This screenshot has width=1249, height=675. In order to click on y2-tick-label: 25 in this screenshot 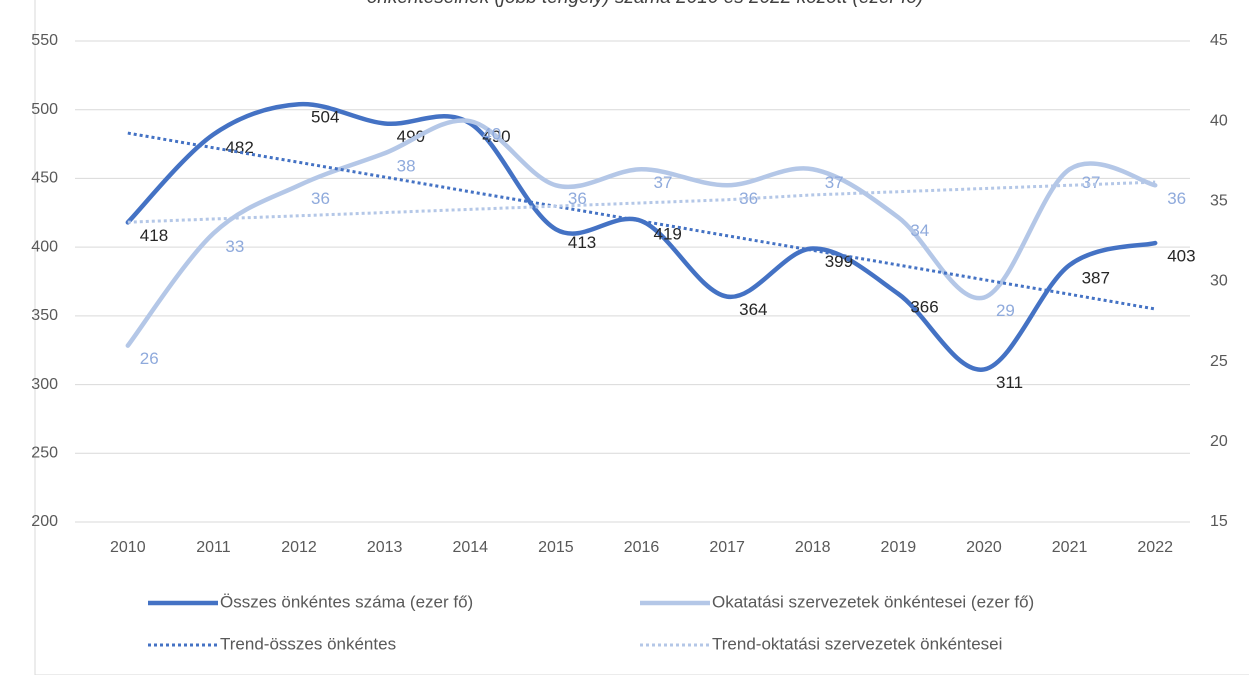, I will do `click(1219, 361)`.